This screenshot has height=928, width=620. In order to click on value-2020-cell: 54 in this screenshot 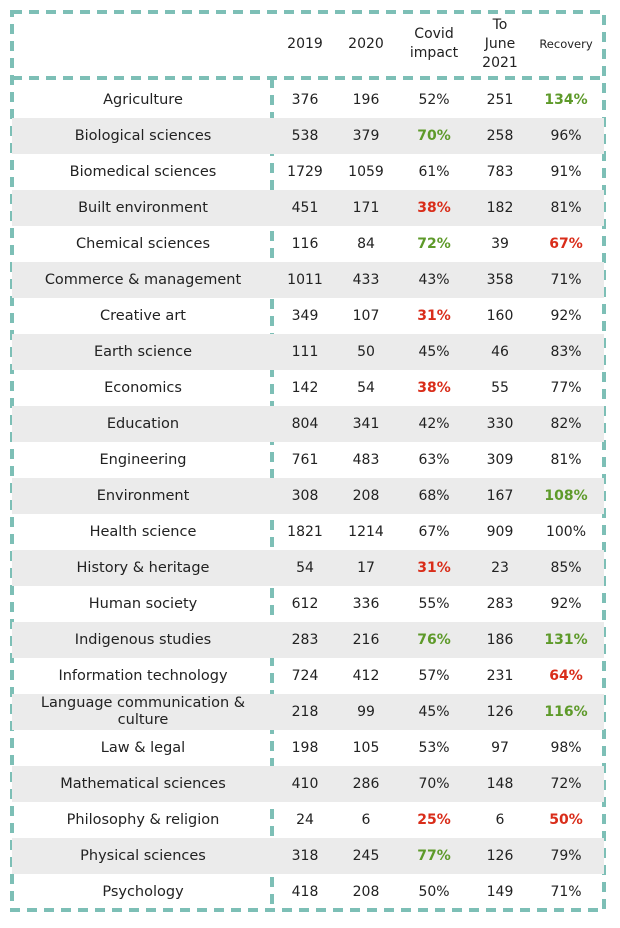, I will do `click(366, 388)`.